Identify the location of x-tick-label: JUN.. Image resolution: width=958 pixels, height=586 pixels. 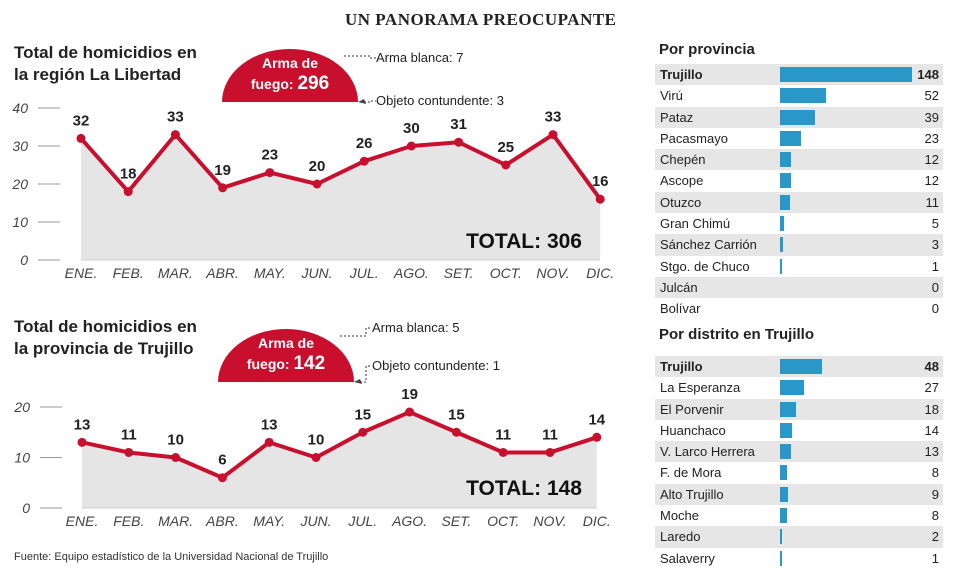
(316, 273).